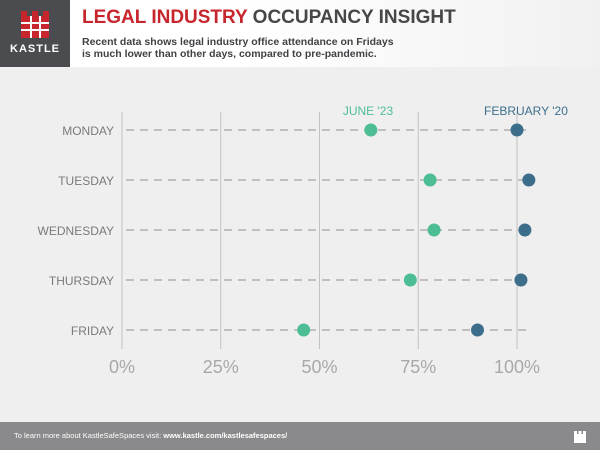  I want to click on category-label: FRIDAY, so click(92, 331).